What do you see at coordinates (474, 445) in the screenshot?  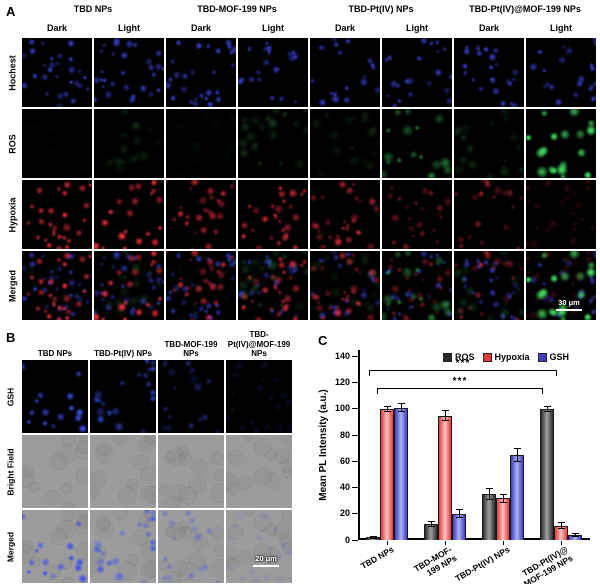 I see `chart-plot-area` at bounding box center [474, 445].